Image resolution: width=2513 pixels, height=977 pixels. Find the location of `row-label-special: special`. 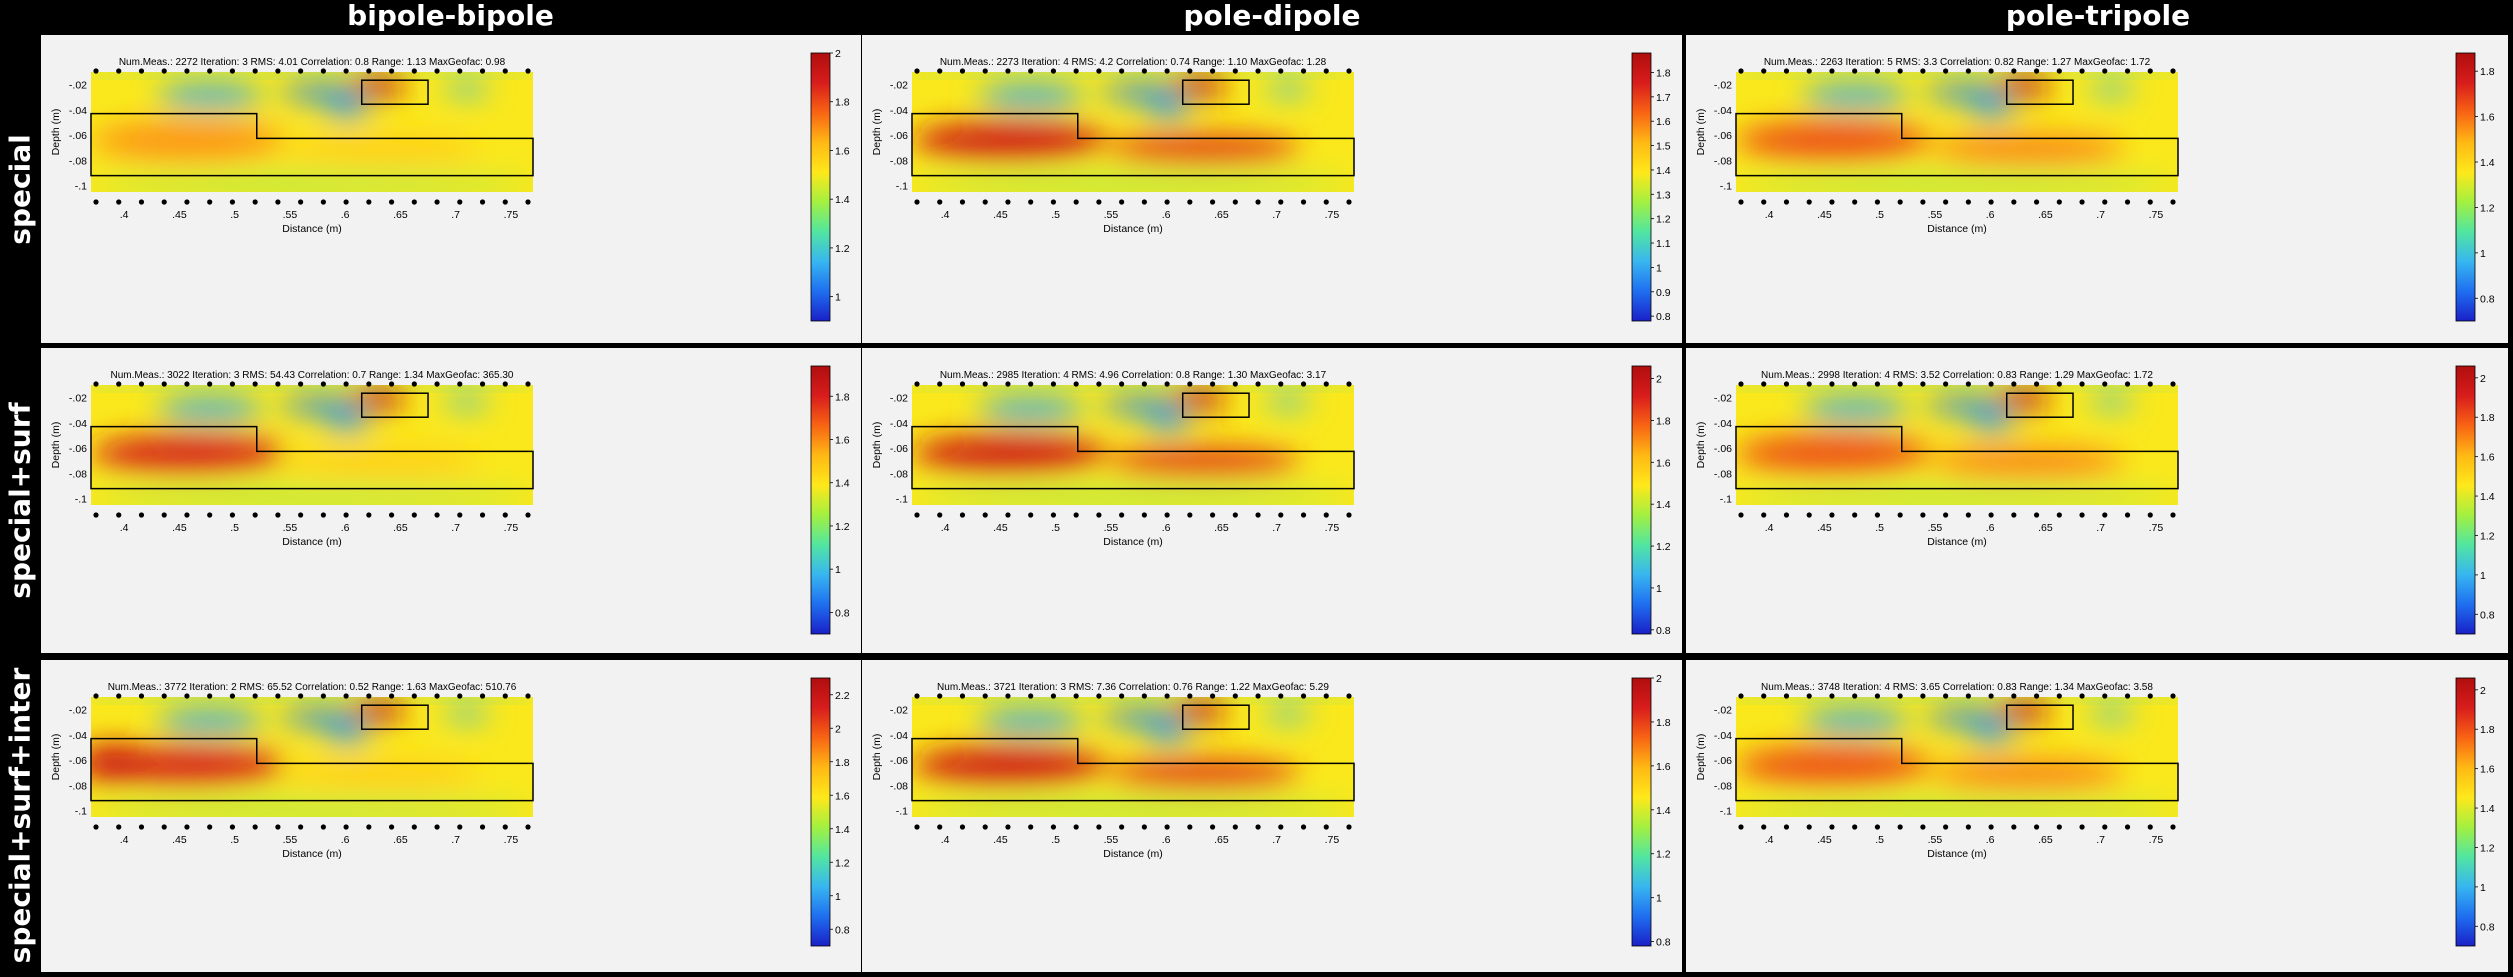

row-label-special: special is located at coordinates (20, 189).